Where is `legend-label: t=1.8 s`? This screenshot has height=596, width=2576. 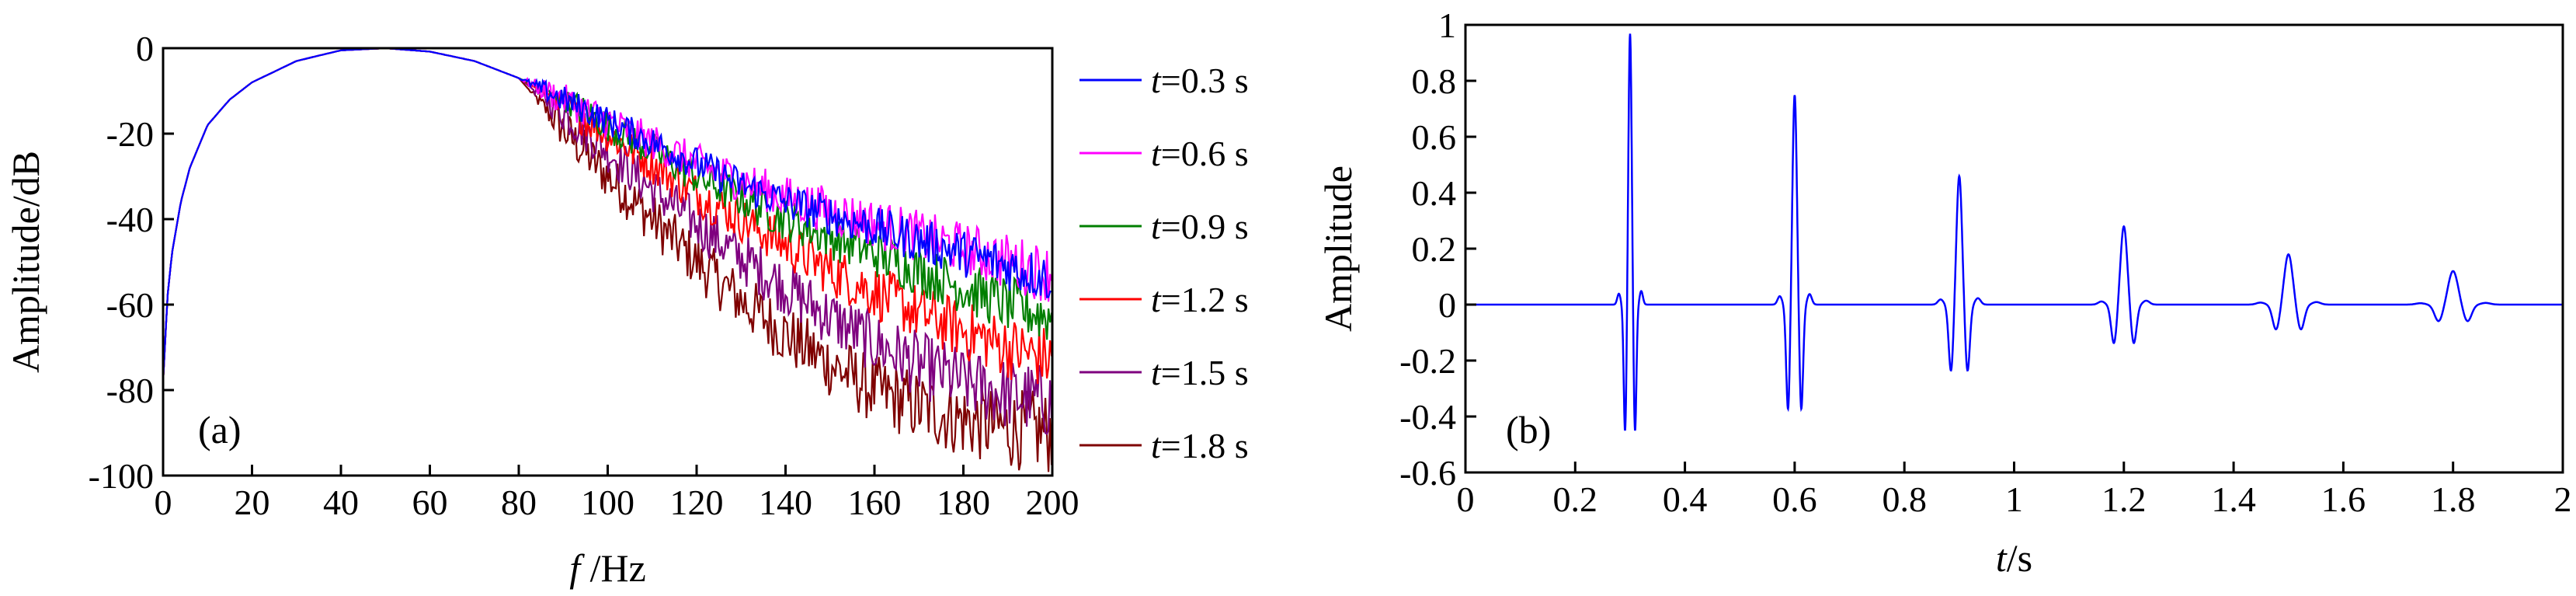 legend-label: t=1.8 s is located at coordinates (1200, 445).